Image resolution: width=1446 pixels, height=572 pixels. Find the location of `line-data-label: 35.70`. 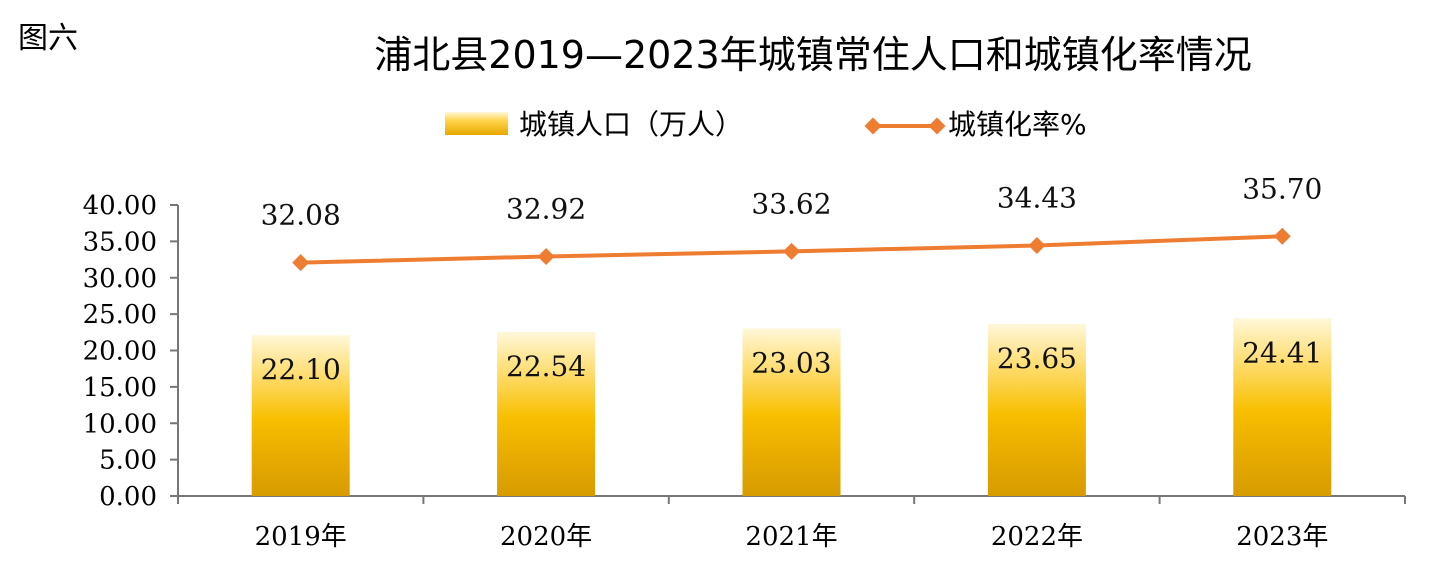

line-data-label: 35.70 is located at coordinates (1282, 188).